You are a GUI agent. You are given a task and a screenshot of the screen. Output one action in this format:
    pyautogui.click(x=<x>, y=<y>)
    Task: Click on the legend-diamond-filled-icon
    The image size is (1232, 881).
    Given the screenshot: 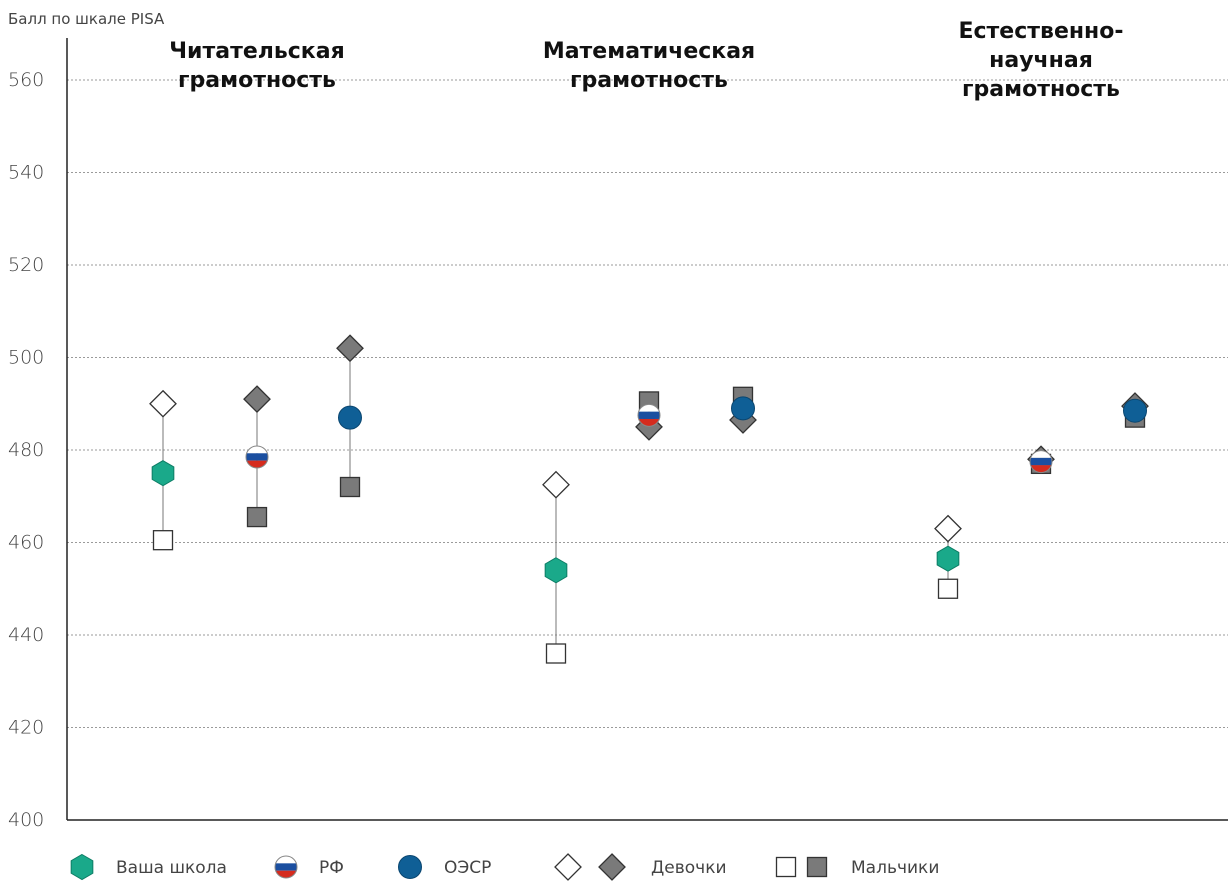 What is the action you would take?
    pyautogui.click(x=612, y=867)
    